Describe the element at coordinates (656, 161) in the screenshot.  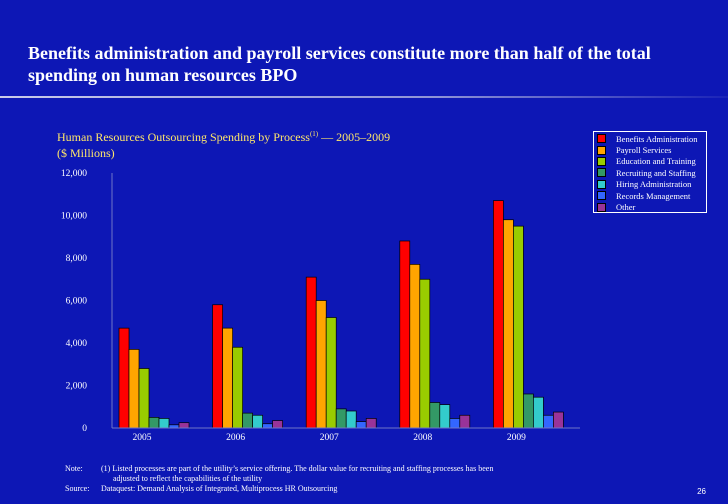
I see `legend-label: Education and Training` at that location.